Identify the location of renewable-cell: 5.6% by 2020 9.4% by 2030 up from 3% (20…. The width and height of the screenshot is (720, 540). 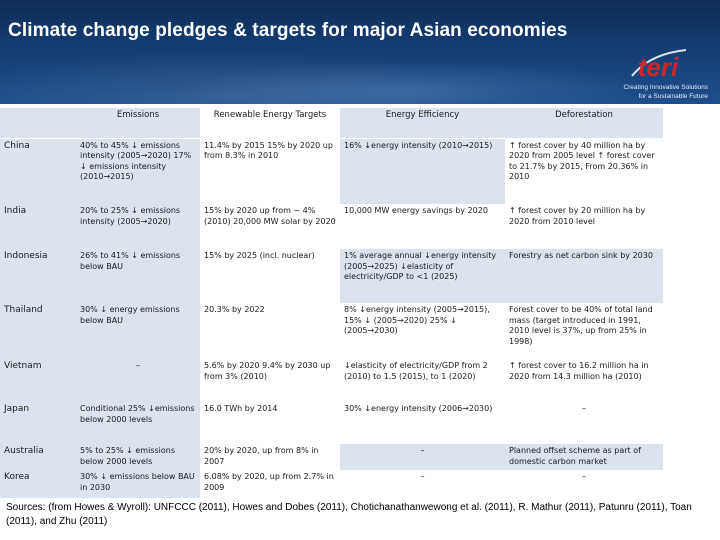
(270, 380).